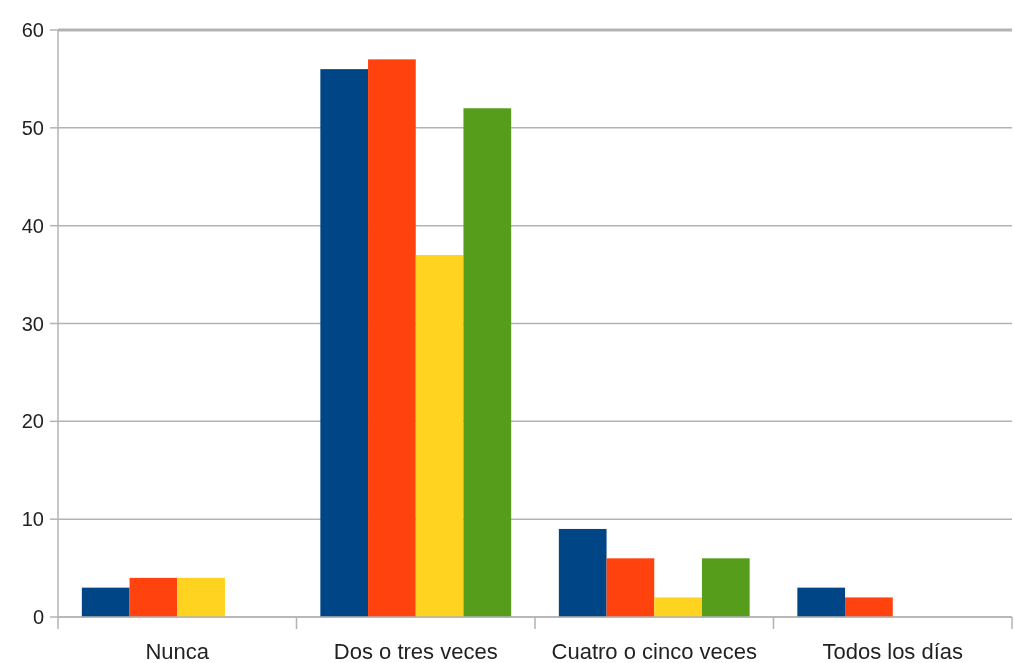 The image size is (1014, 663). Describe the element at coordinates (893, 651) in the screenshot. I see `x-tick-label: Todos los días` at that location.